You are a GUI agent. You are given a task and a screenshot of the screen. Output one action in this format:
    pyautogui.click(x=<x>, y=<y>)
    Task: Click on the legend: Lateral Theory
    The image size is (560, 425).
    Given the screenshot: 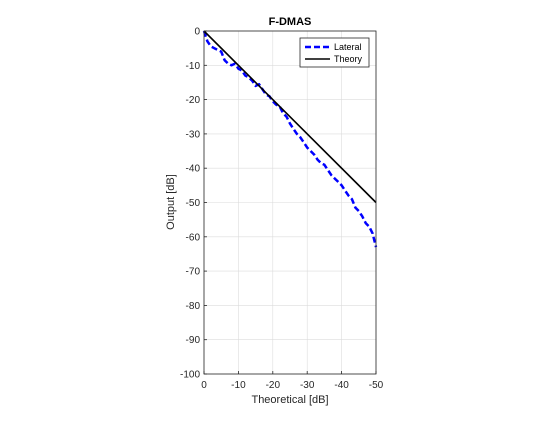 What is the action you would take?
    pyautogui.click(x=334, y=52)
    